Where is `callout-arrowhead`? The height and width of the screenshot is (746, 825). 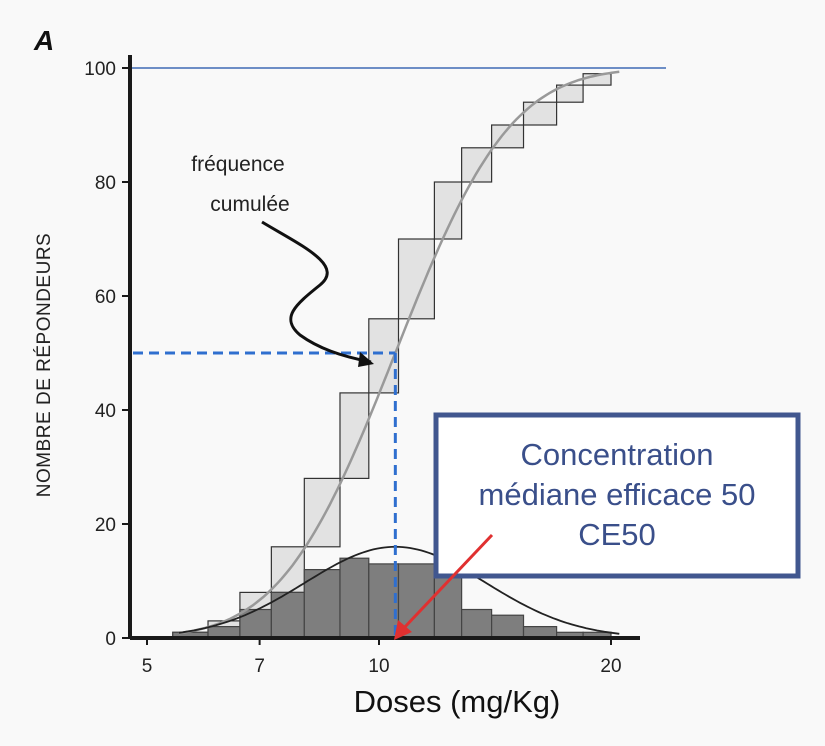
callout-arrowhead is located at coordinates (403, 630).